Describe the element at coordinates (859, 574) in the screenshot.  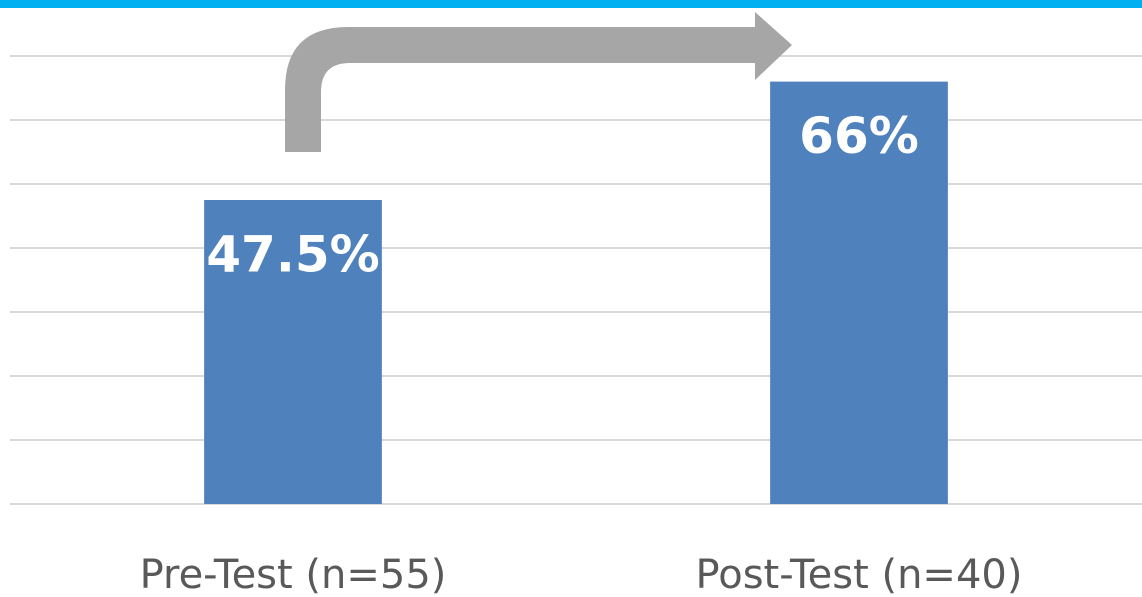
I see `x-tick-label: Post-Test (n=40)` at that location.